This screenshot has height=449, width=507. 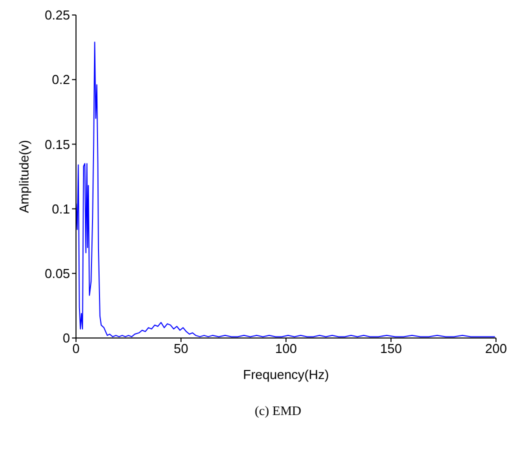 What do you see at coordinates (286, 374) in the screenshot?
I see `x-axis-title: Frequency(Hz)` at bounding box center [286, 374].